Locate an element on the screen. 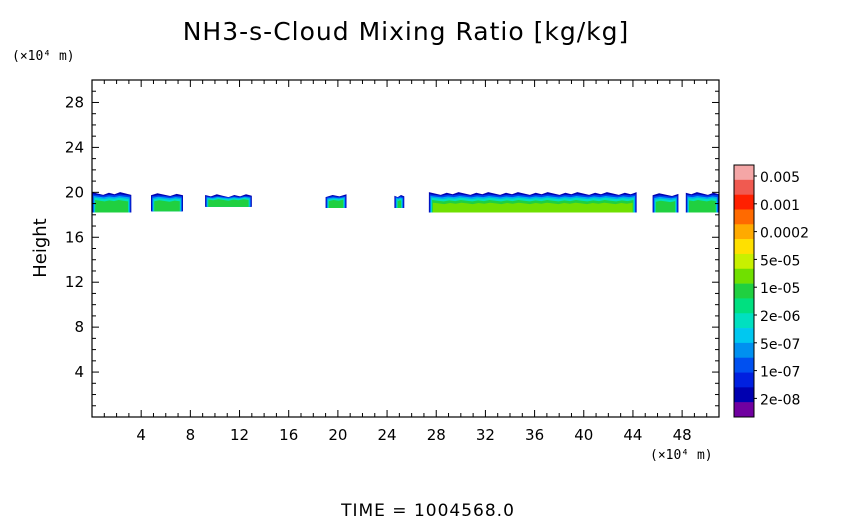 The height and width of the screenshot is (519, 854). y-tick-label: 20 is located at coordinates (74, 192).